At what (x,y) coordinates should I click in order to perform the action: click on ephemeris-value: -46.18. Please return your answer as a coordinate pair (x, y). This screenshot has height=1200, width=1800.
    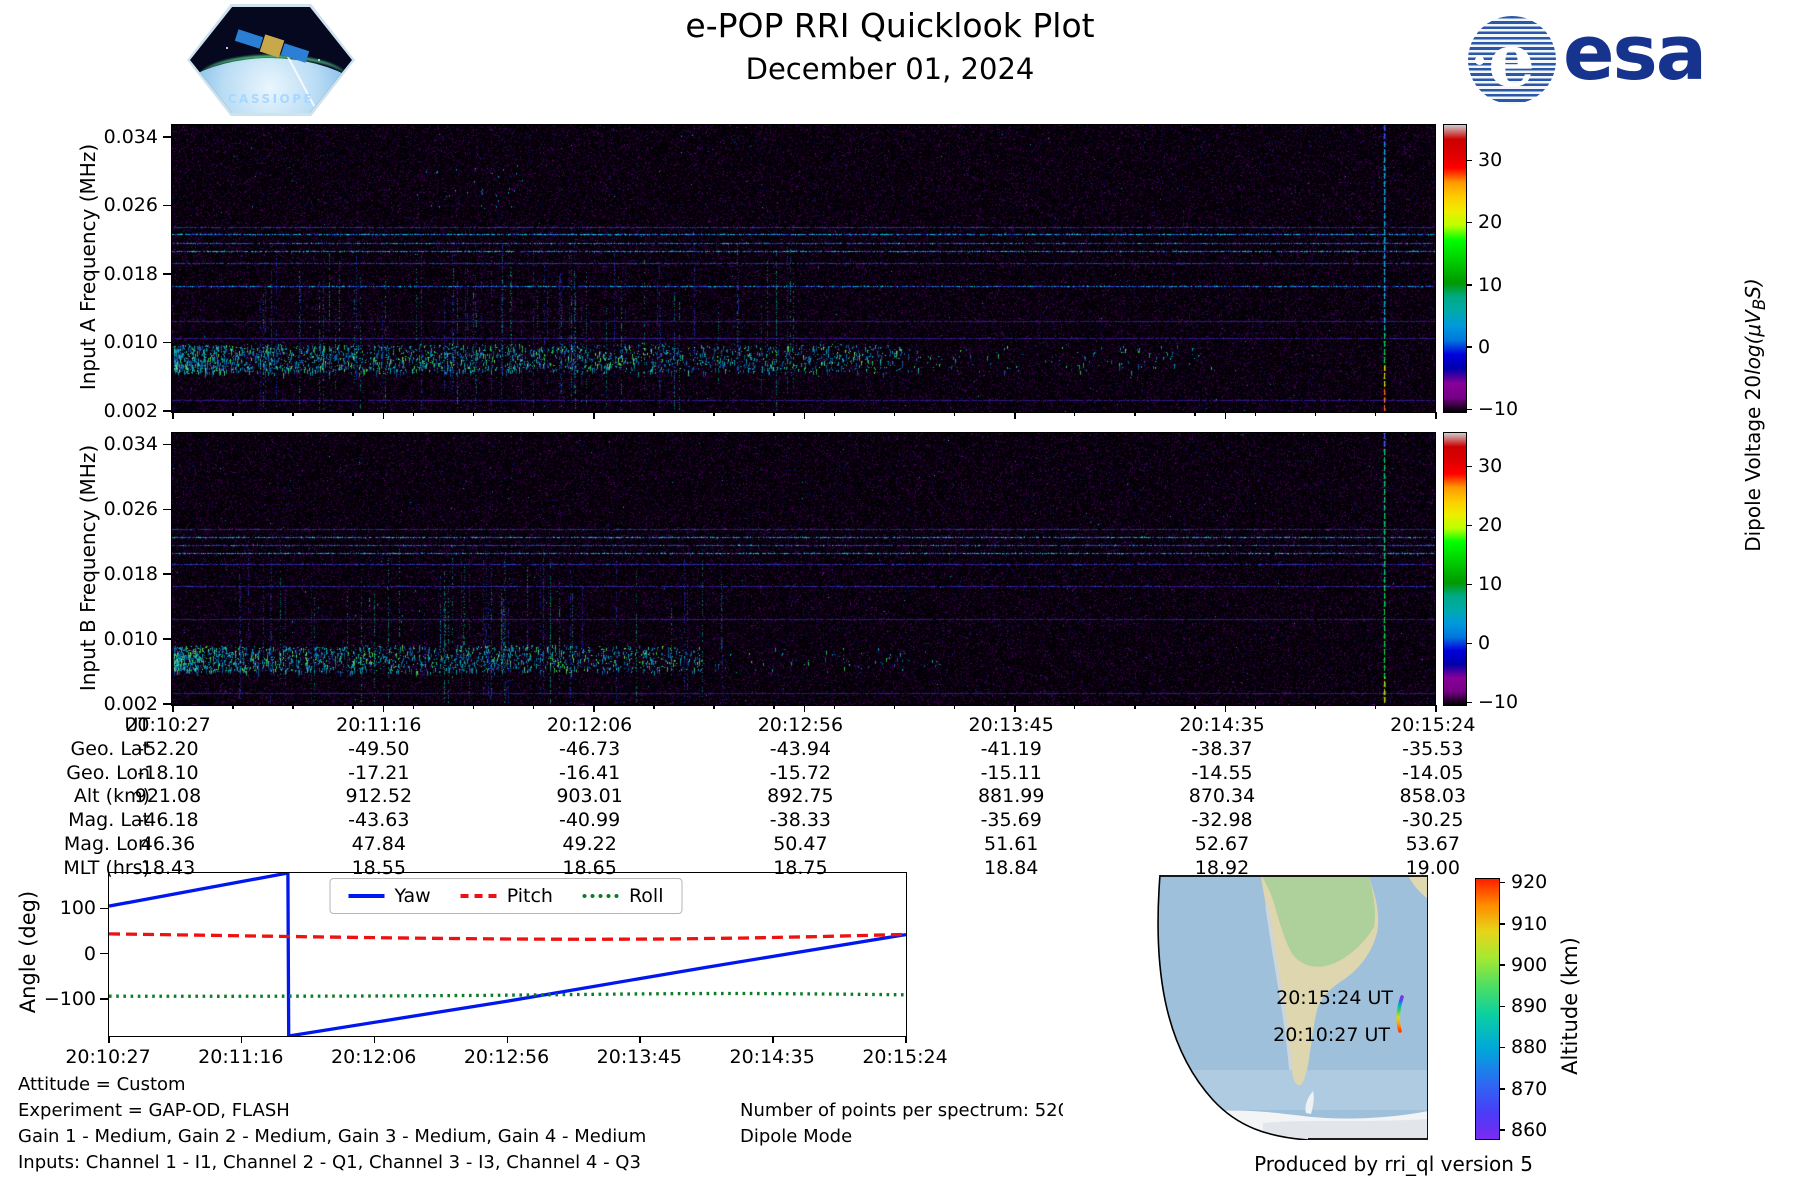
    Looking at the image, I should click on (168, 820).